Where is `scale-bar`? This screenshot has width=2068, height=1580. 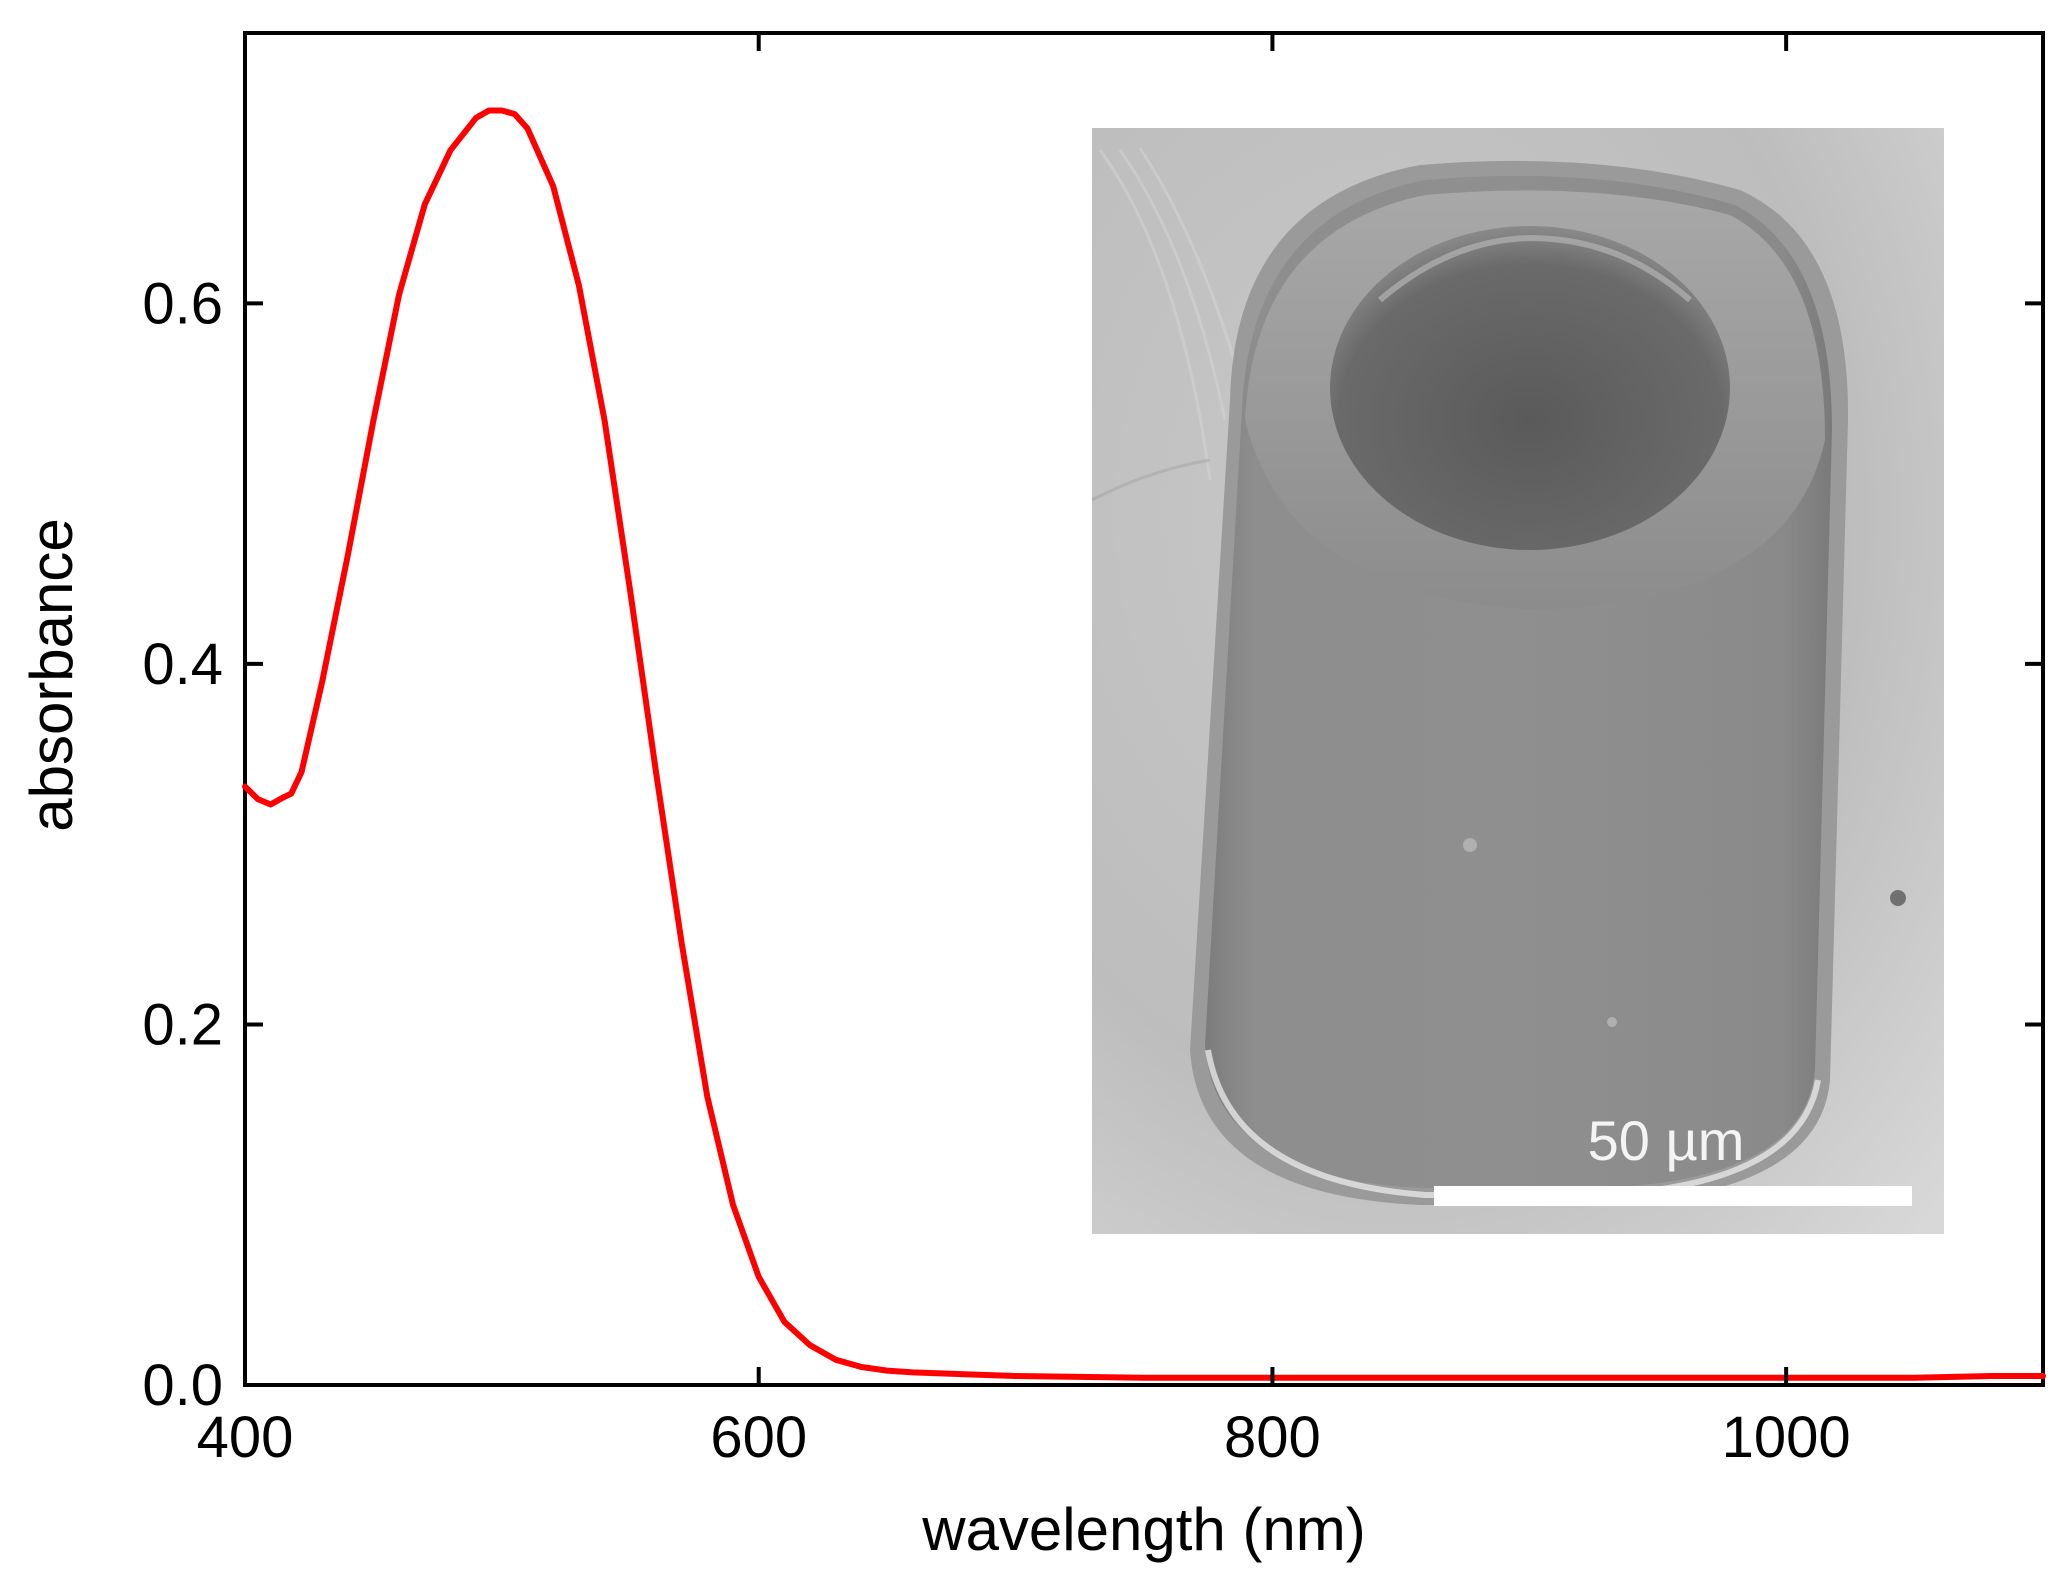 scale-bar is located at coordinates (1673, 1196).